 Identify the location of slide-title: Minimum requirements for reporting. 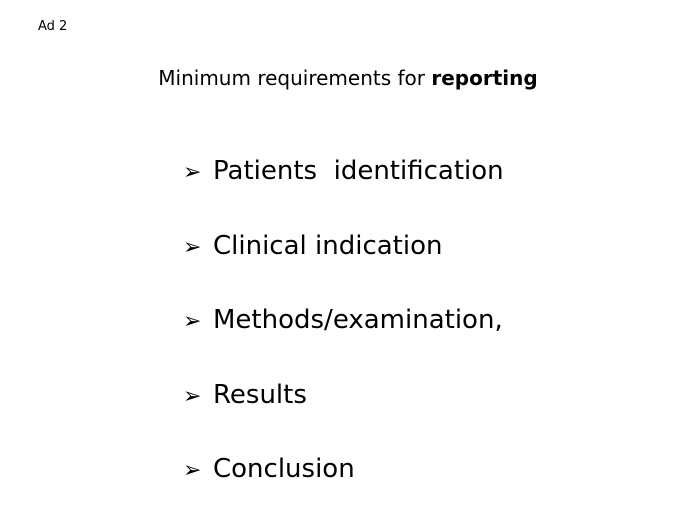
(348, 78).